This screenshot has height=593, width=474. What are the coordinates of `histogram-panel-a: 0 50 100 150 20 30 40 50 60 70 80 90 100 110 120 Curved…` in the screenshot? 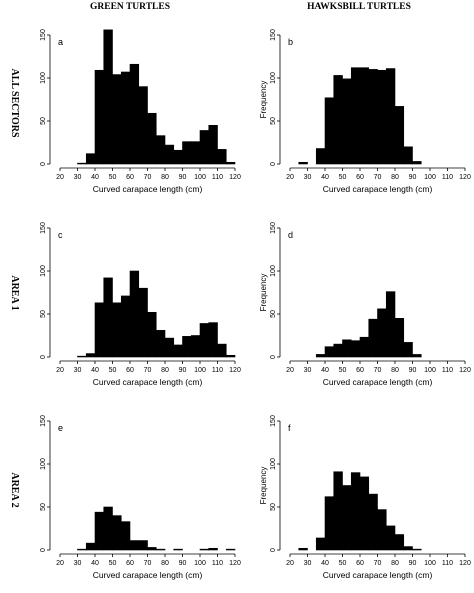 It's located at (140, 111).